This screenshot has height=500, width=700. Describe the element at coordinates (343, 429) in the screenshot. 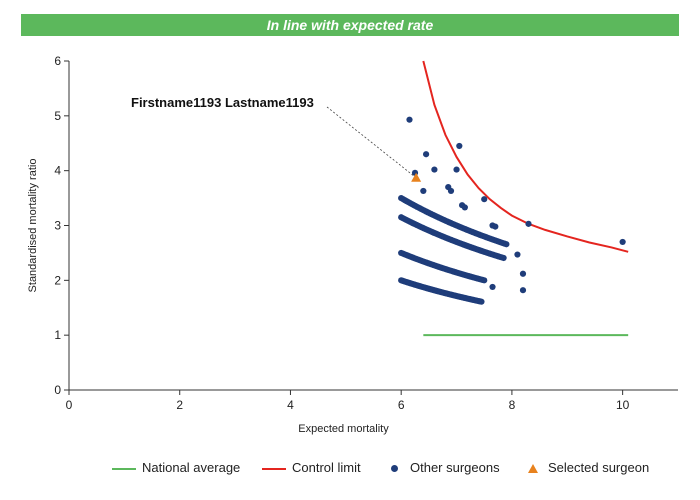

I see `x-axis-title: Expected mortality` at that location.